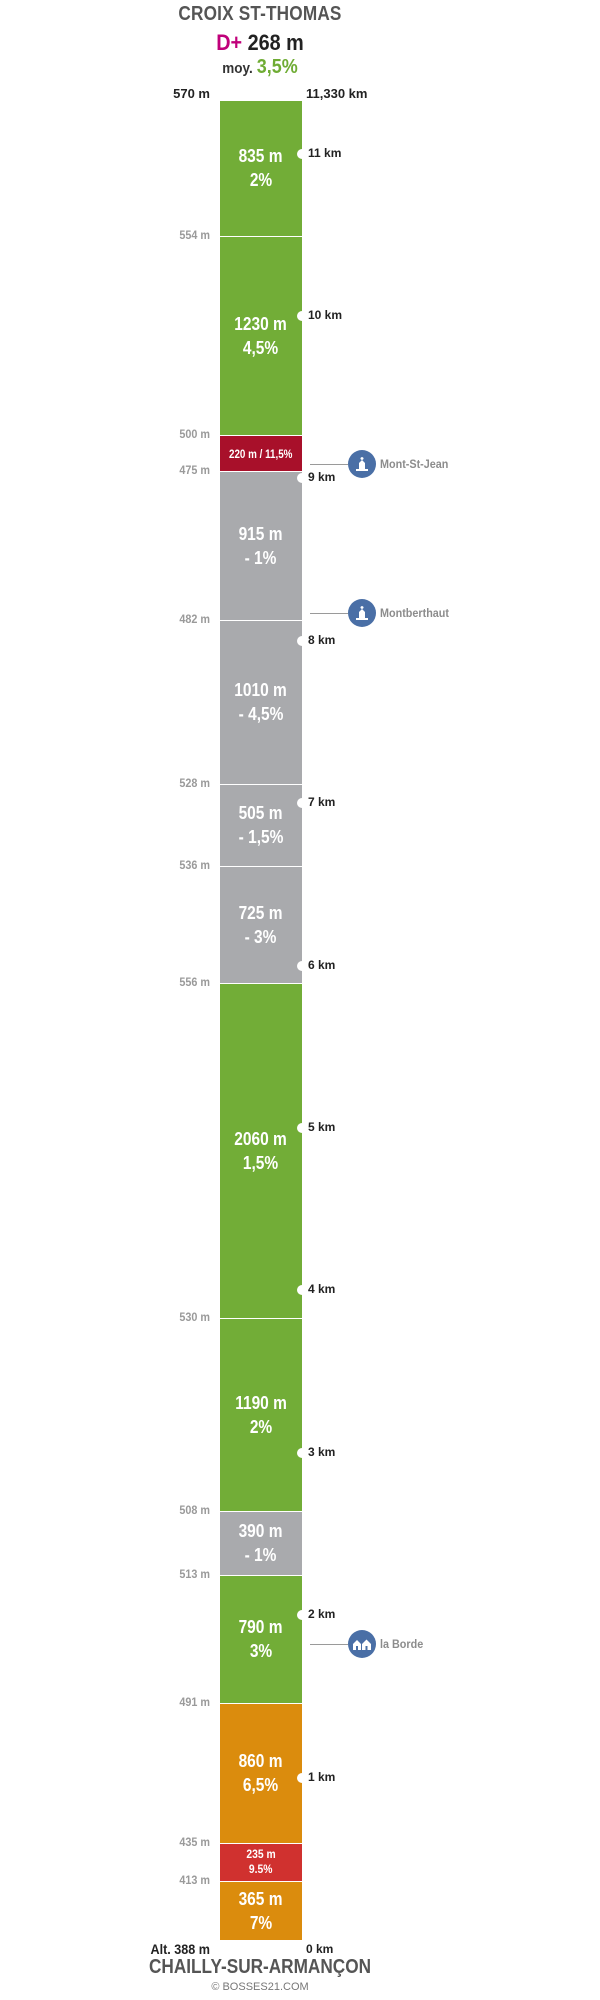  Describe the element at coordinates (261, 1651) in the screenshot. I see `segment-grade-label: 3%` at that location.